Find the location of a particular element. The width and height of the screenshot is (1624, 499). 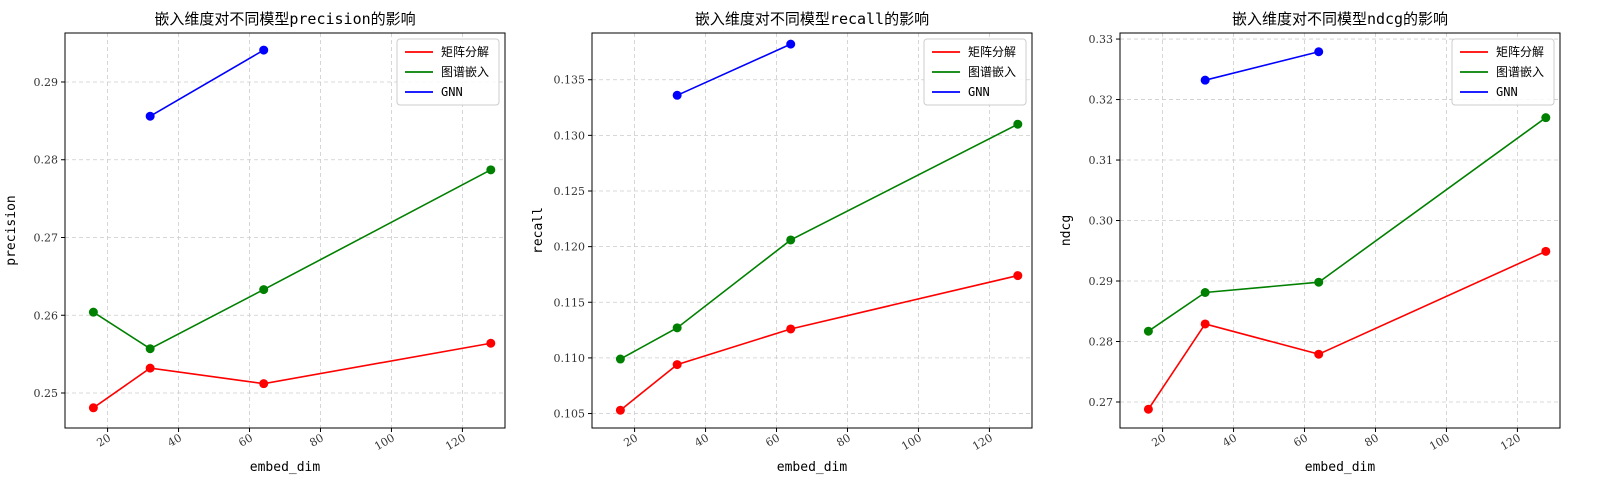

y-tick-label: 0.110 is located at coordinates (570, 358).